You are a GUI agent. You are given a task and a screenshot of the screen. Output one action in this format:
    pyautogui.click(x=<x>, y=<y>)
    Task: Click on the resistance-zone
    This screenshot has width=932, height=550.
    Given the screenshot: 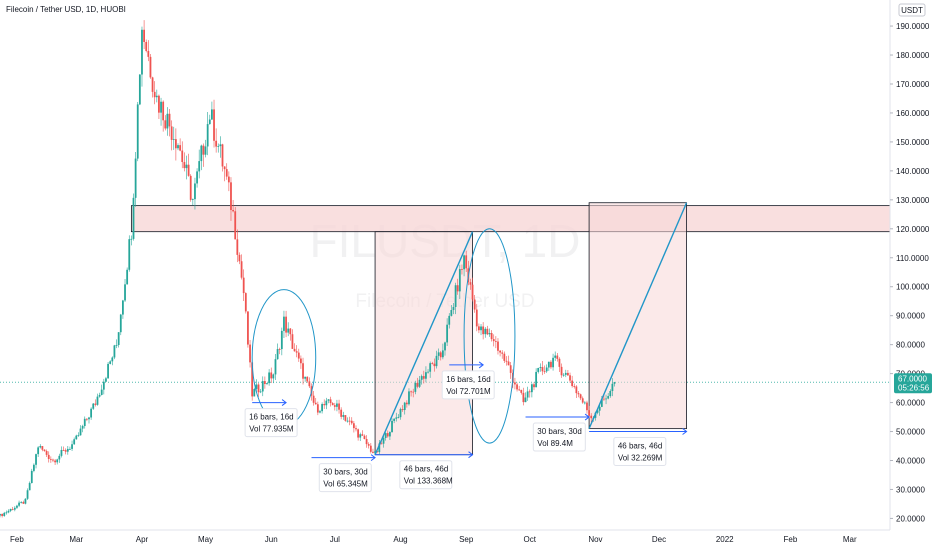 What is the action you would take?
    pyautogui.click(x=510, y=219)
    